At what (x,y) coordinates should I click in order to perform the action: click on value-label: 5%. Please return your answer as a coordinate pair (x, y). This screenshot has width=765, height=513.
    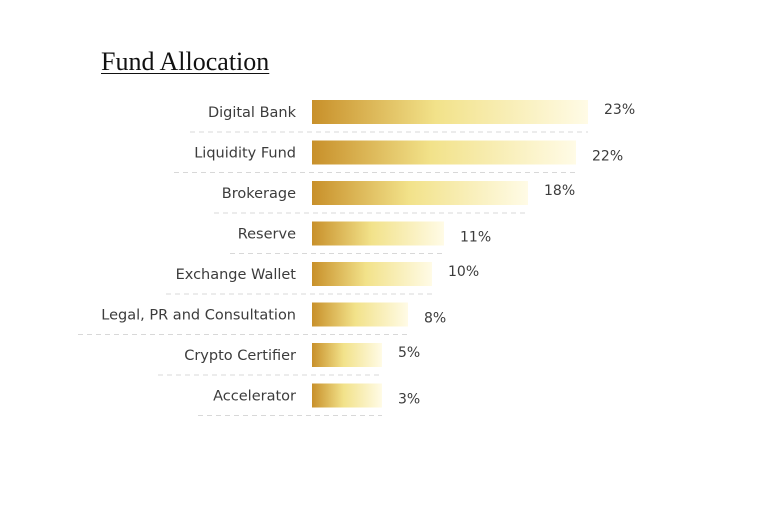
    Looking at the image, I should click on (409, 353).